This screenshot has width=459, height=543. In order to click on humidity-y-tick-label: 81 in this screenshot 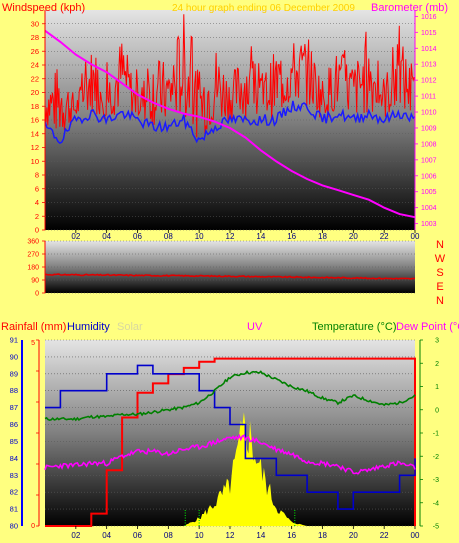, I will do `click(14, 509)`.